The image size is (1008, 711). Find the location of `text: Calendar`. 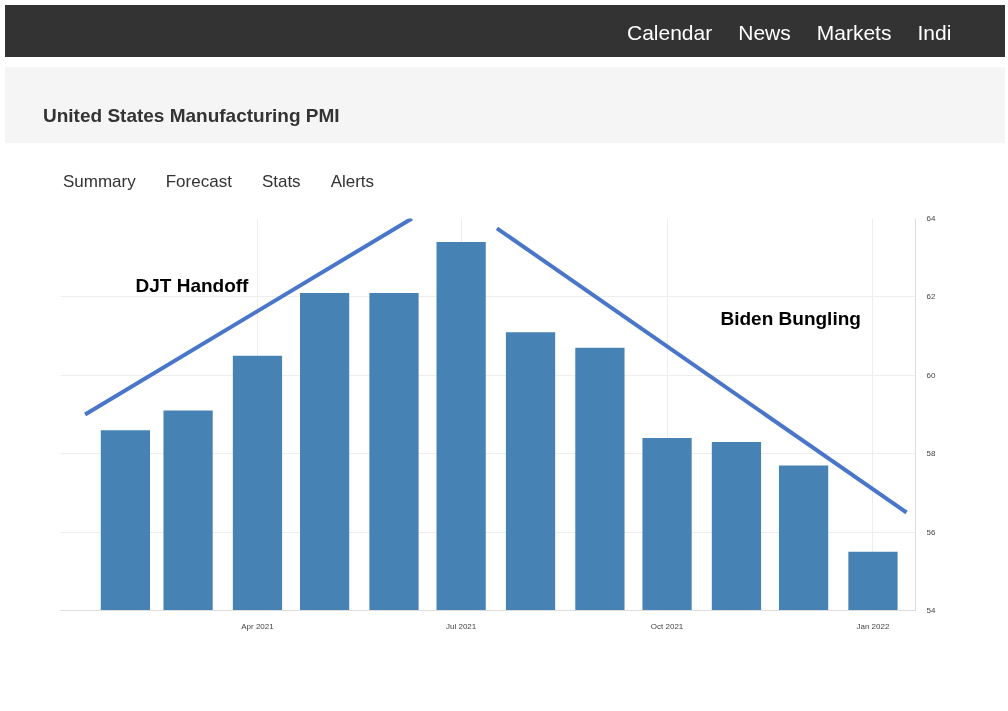

text: Calendar is located at coordinates (670, 32).